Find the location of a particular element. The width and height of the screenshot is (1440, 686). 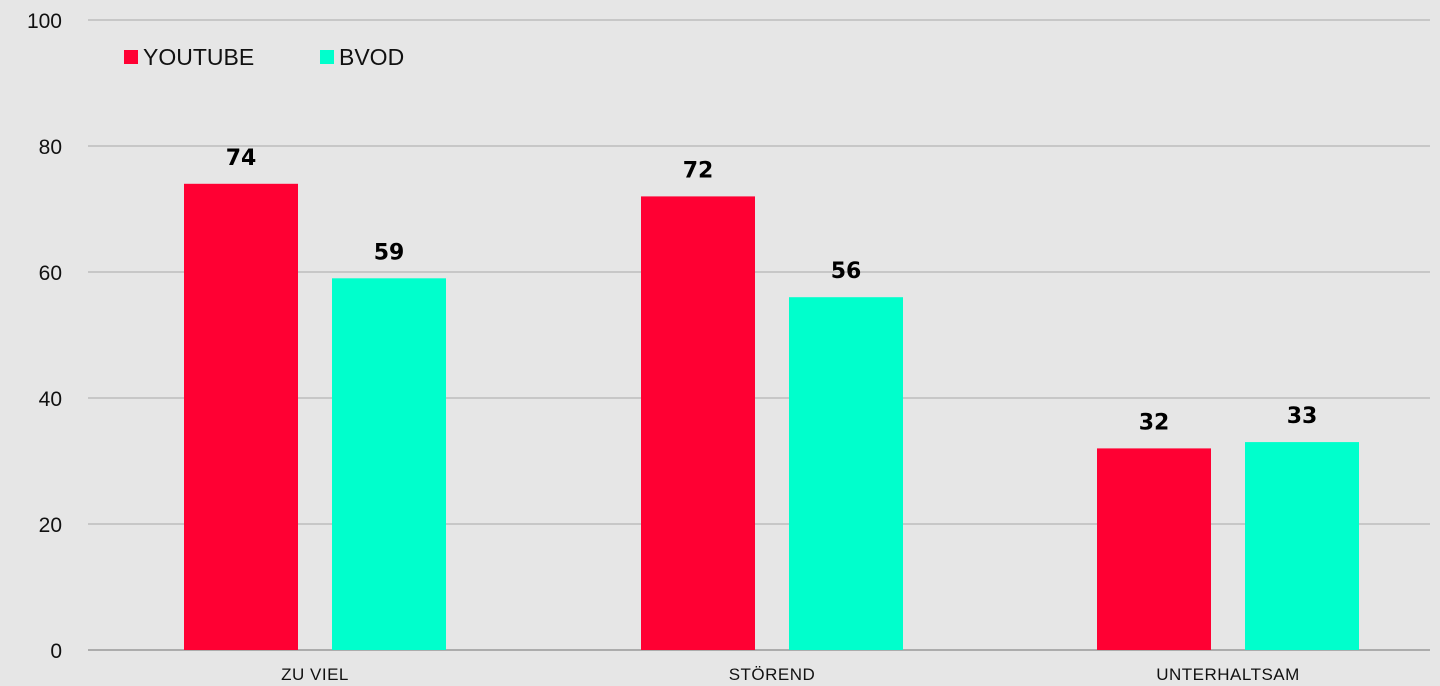

category-label-1: ZU VIEL is located at coordinates (315, 674).